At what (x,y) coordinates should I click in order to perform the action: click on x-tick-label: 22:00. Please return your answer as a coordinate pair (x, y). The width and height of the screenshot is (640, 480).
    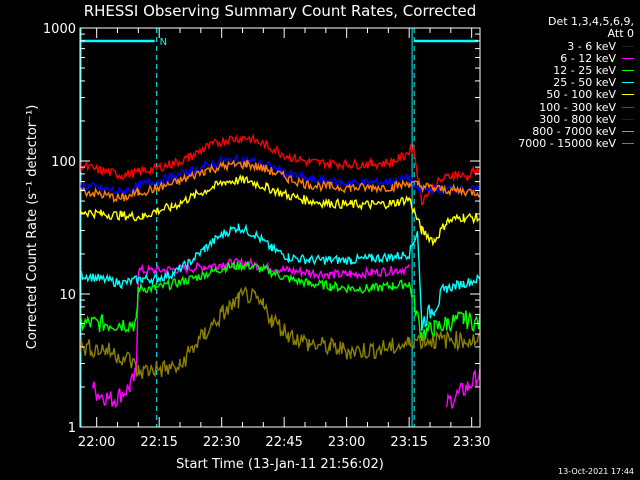
    Looking at the image, I should click on (96, 442).